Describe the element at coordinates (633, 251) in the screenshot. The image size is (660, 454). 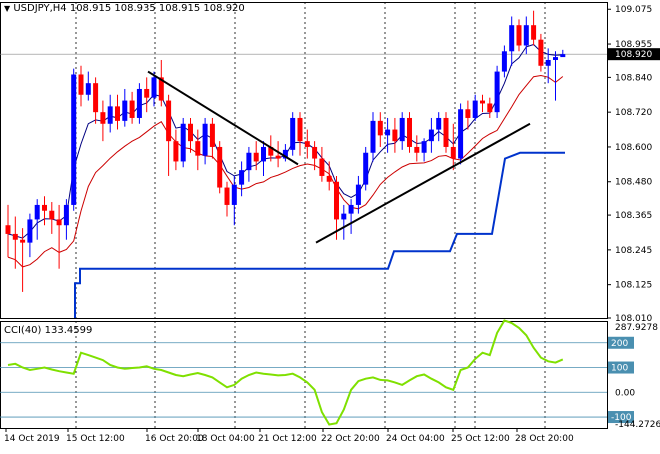
I see `price-label: 108.245` at that location.